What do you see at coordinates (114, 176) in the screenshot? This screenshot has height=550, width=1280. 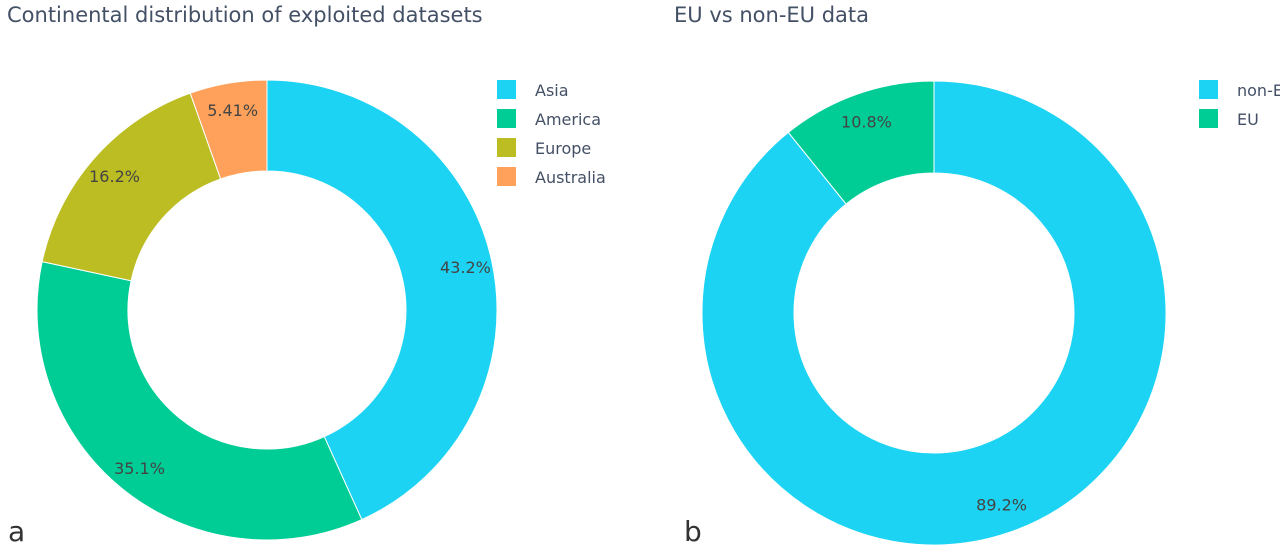 I see `slice-value-label: 16.2%` at bounding box center [114, 176].